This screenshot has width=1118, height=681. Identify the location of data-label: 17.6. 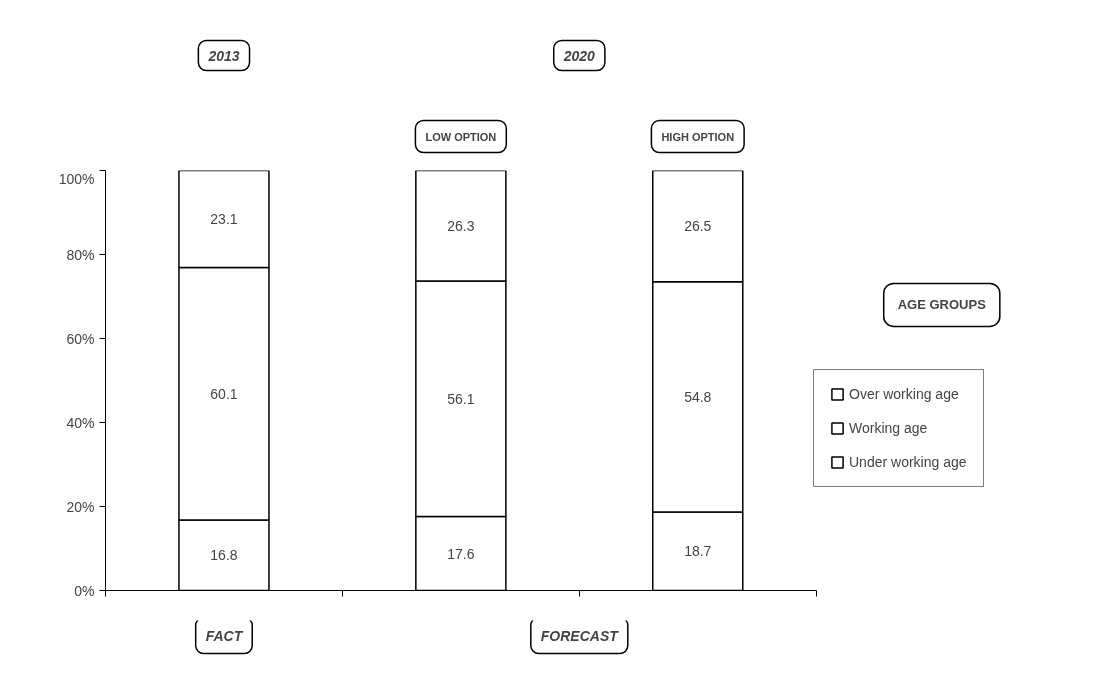
(461, 553).